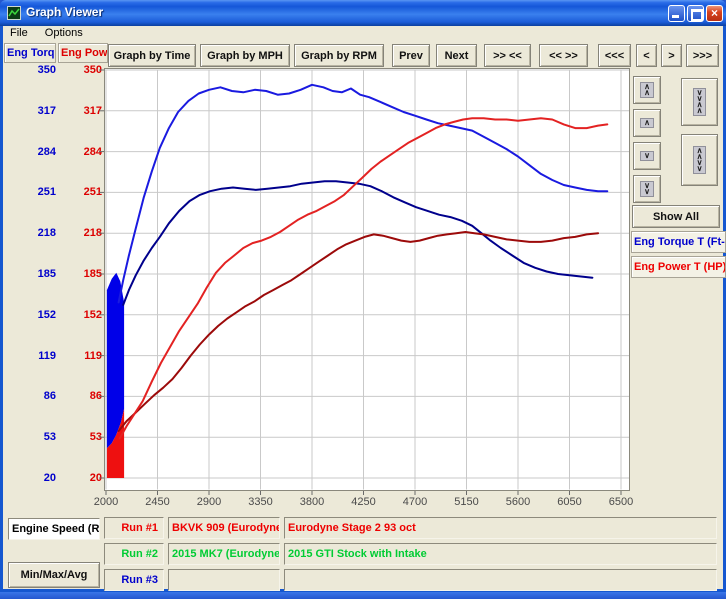 This screenshot has height=599, width=726. Describe the element at coordinates (224, 580) in the screenshot. I see `run-3-file-field` at that location.